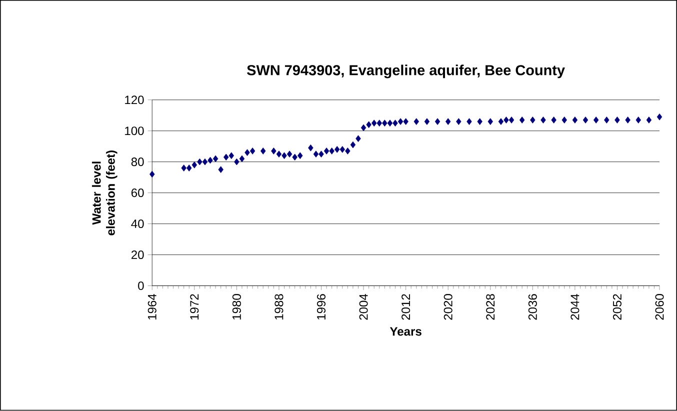 The height and width of the screenshot is (411, 677). Describe the element at coordinates (236, 307) in the screenshot. I see `x-tick-label: 1980` at that location.